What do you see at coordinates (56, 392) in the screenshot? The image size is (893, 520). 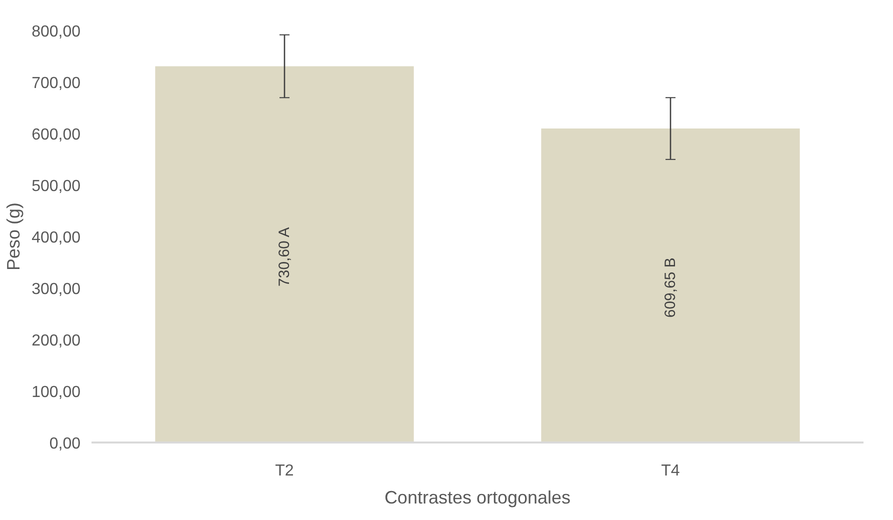 I see `y-tick-label: 100,00` at bounding box center [56, 392].